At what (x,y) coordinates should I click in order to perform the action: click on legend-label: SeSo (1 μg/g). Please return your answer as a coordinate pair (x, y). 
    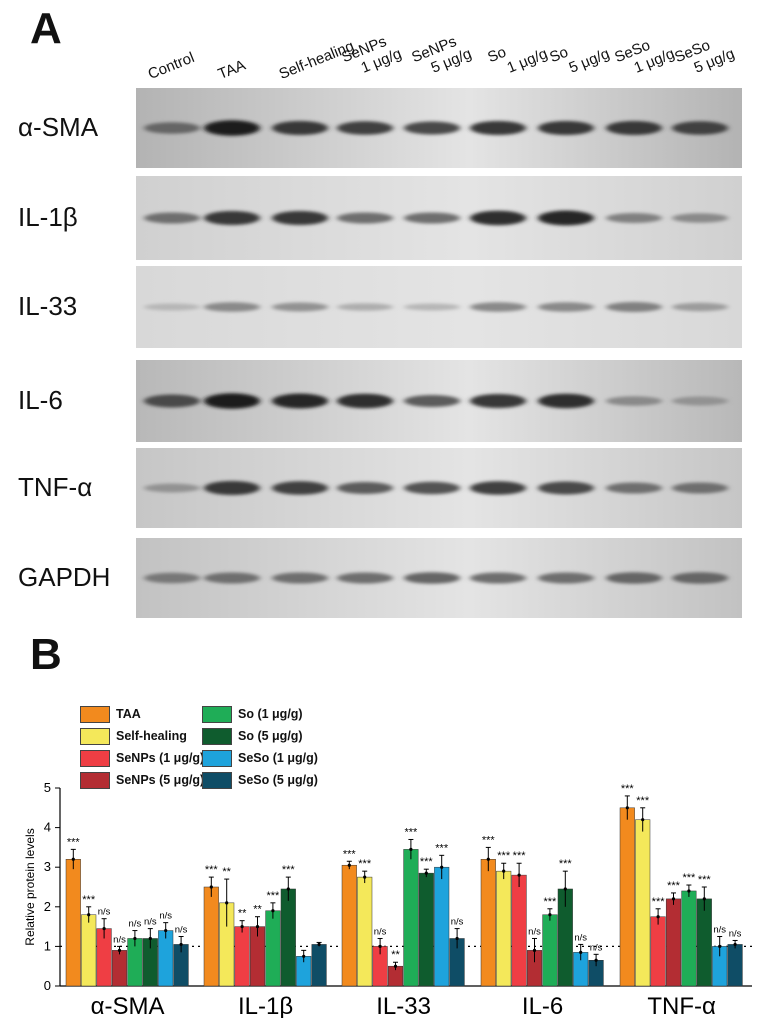
    Looking at the image, I should click on (278, 757).